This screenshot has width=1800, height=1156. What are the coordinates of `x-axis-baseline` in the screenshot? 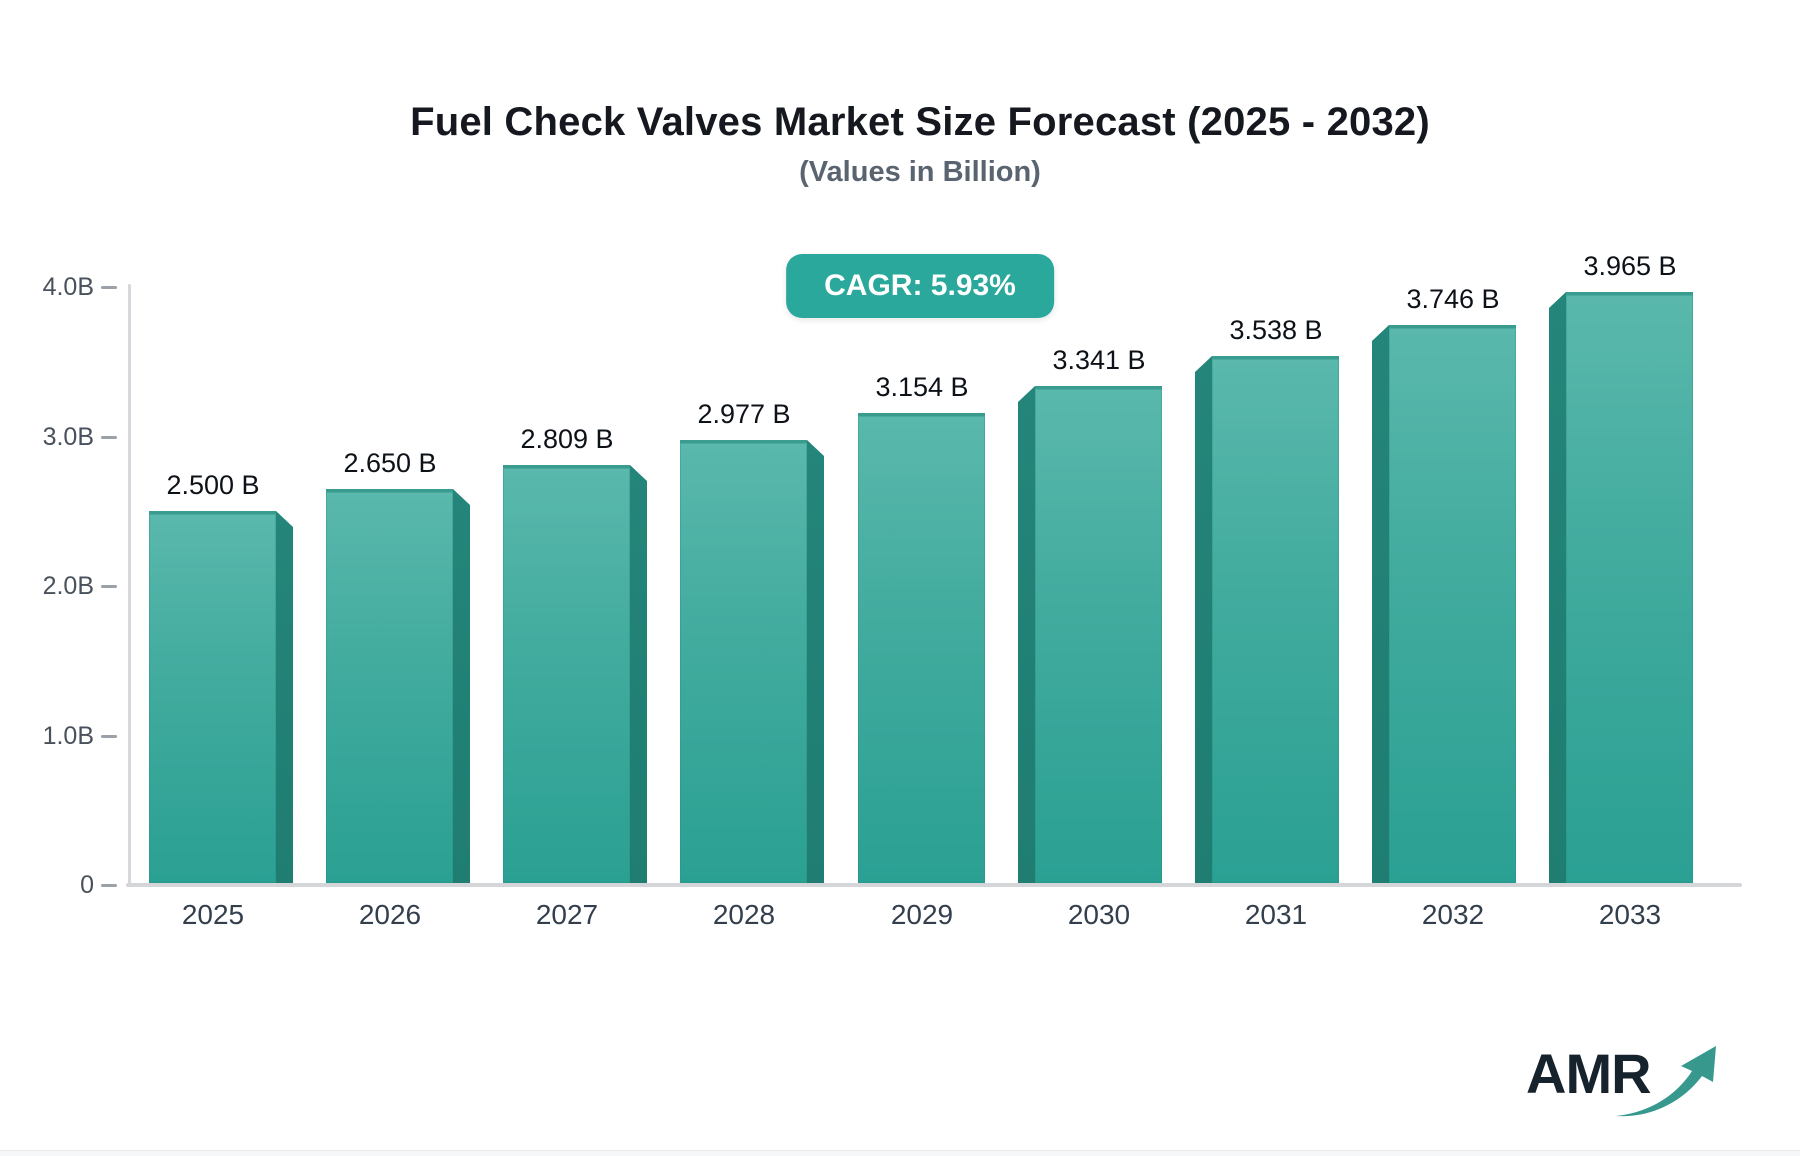 It's located at (934, 885).